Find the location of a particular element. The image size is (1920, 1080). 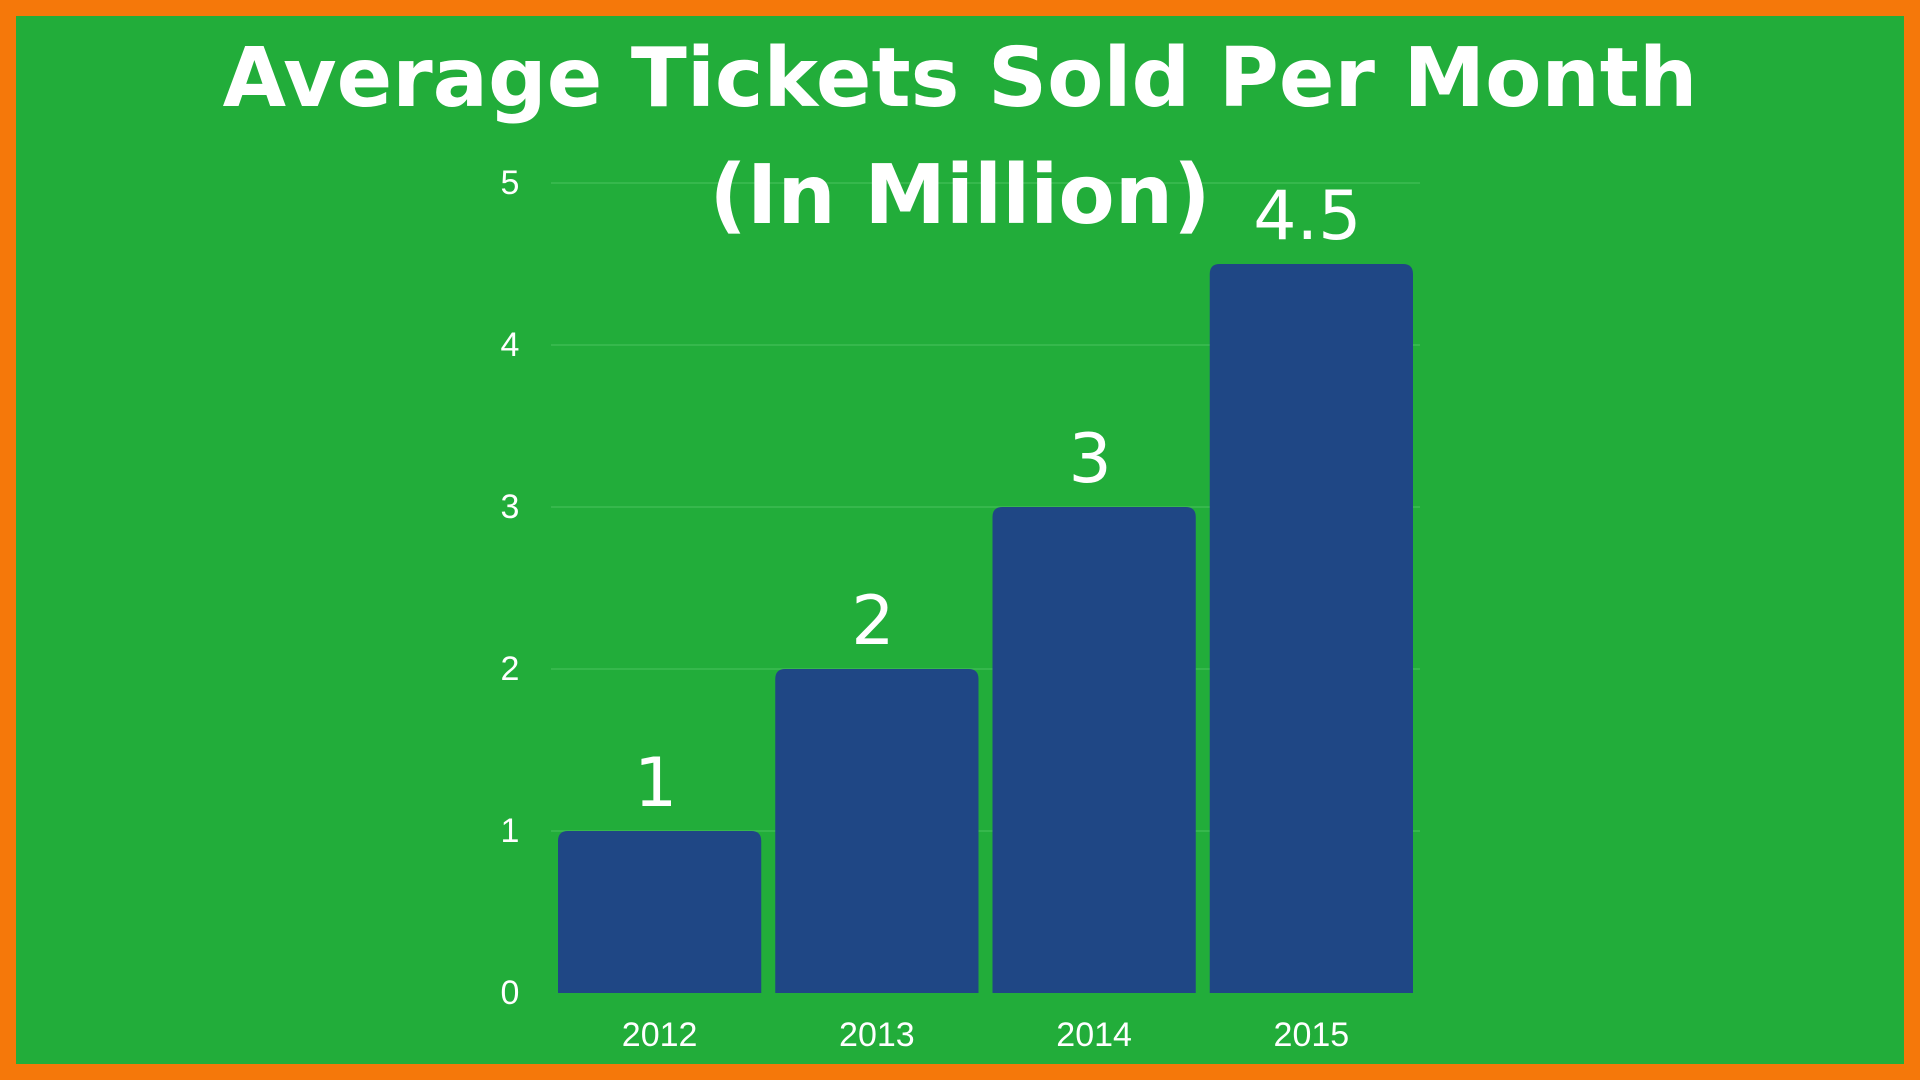

y-tick-label: 4 is located at coordinates (510, 345).